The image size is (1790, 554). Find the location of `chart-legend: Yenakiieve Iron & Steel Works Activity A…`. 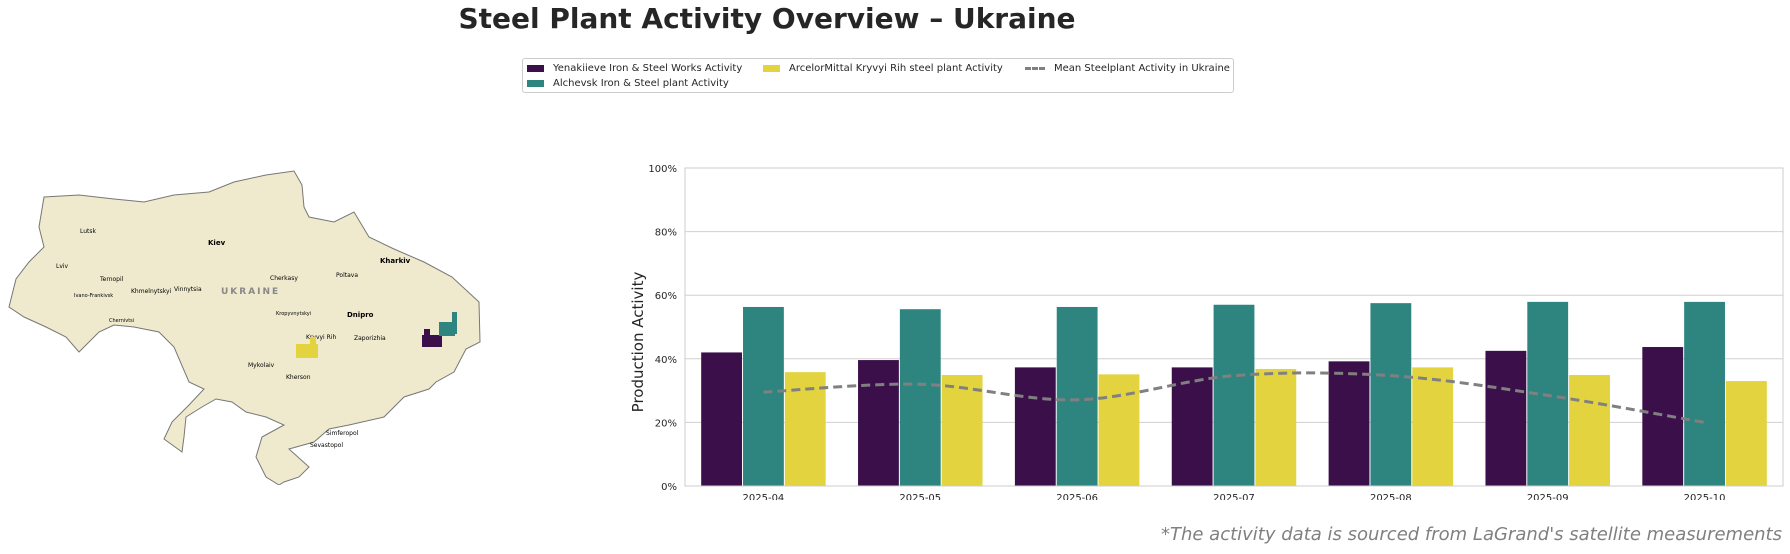

chart-legend: Yenakiieve Iron & Steel Works Activity A… is located at coordinates (878, 75).